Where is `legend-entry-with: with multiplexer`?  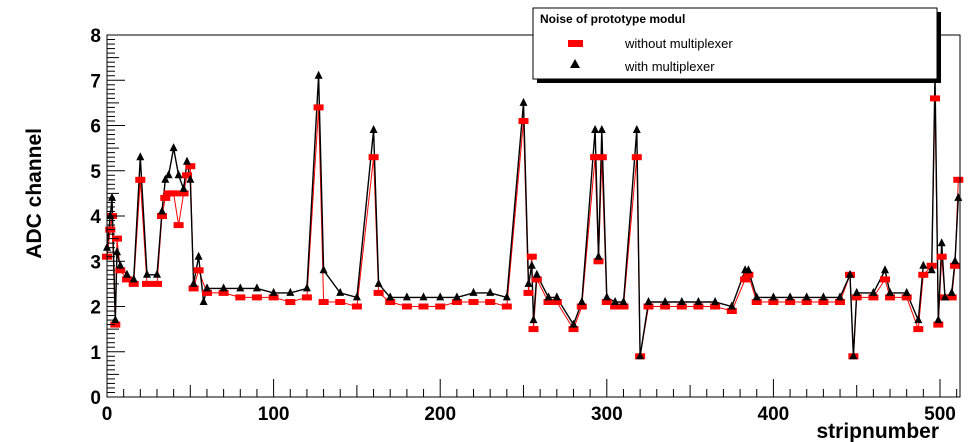
legend-entry-with: with multiplexer is located at coordinates (669, 66).